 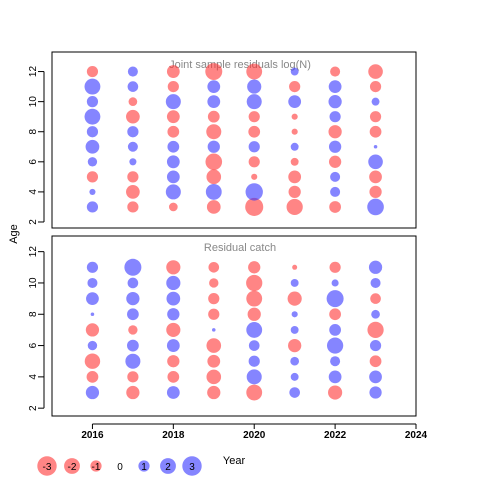 I want to click on legend-label: -3, so click(x=47, y=467).